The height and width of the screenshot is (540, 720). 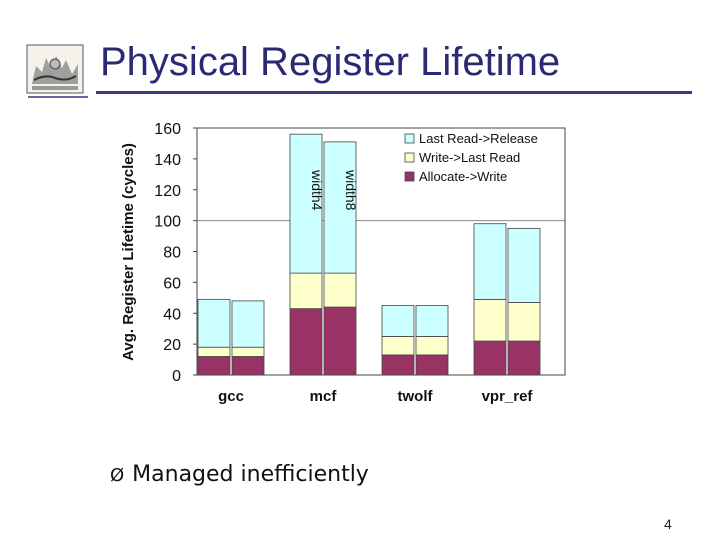 What do you see at coordinates (394, 92) in the screenshot?
I see `title-underline` at bounding box center [394, 92].